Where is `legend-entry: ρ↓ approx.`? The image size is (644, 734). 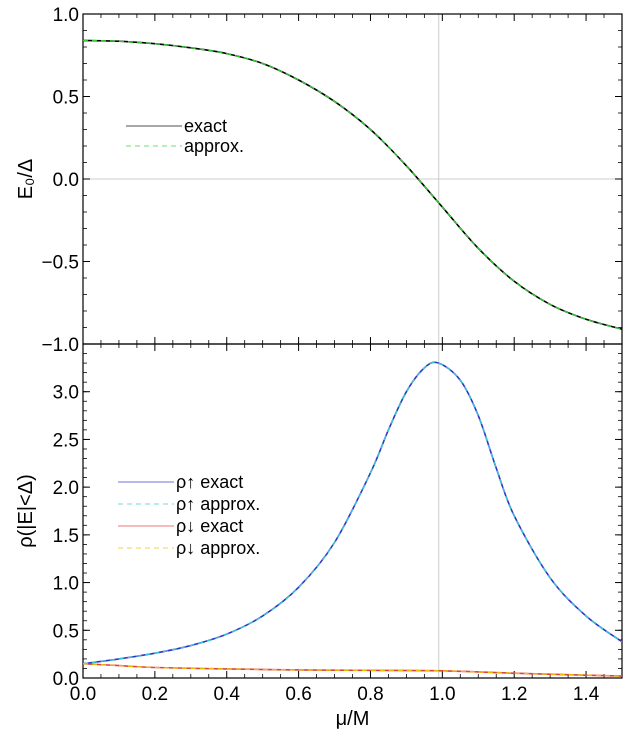
legend-entry: ρ↓ approx. is located at coordinates (218, 548).